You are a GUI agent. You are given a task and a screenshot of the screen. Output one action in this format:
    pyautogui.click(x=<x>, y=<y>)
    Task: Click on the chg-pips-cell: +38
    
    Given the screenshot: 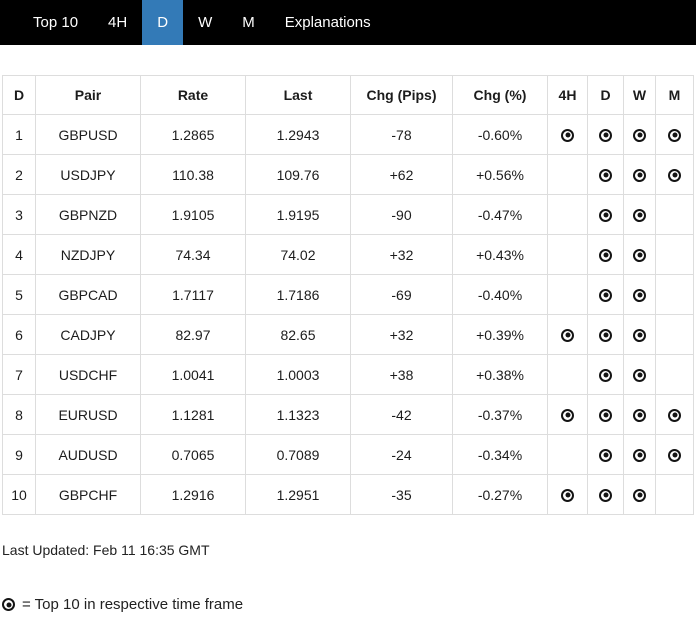 What is the action you would take?
    pyautogui.click(x=401, y=374)
    